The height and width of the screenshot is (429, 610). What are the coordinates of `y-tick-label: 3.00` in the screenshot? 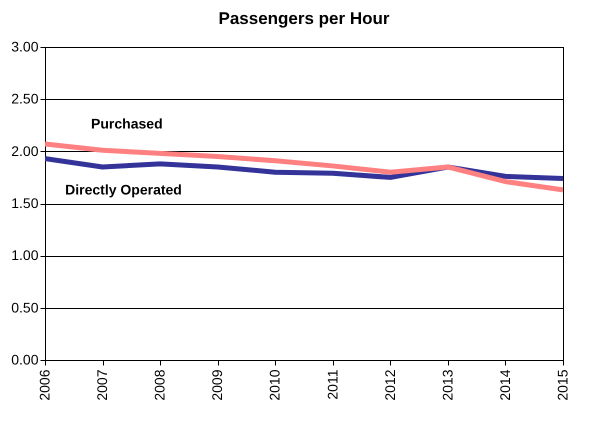 It's located at (25, 46).